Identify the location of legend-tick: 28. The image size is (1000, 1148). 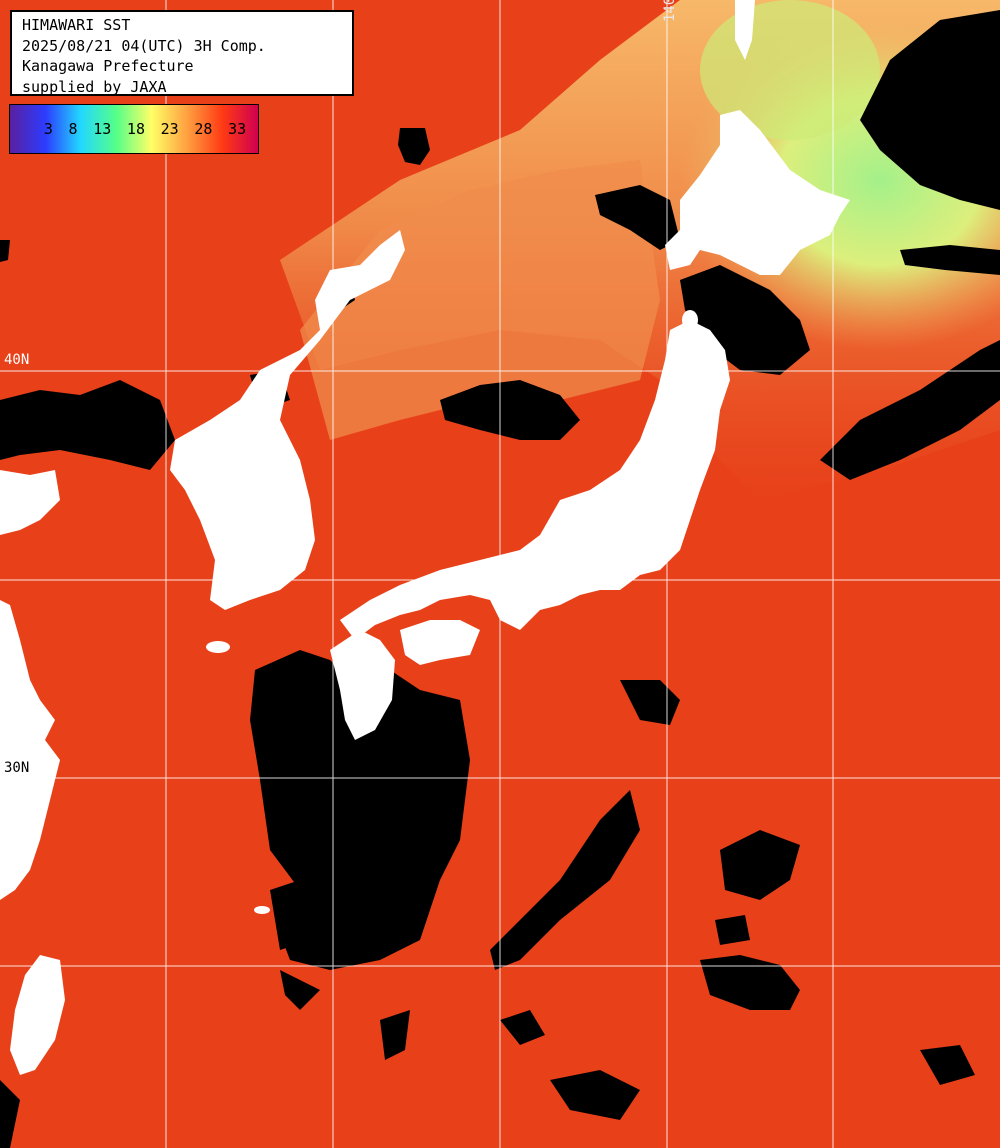
(203, 129).